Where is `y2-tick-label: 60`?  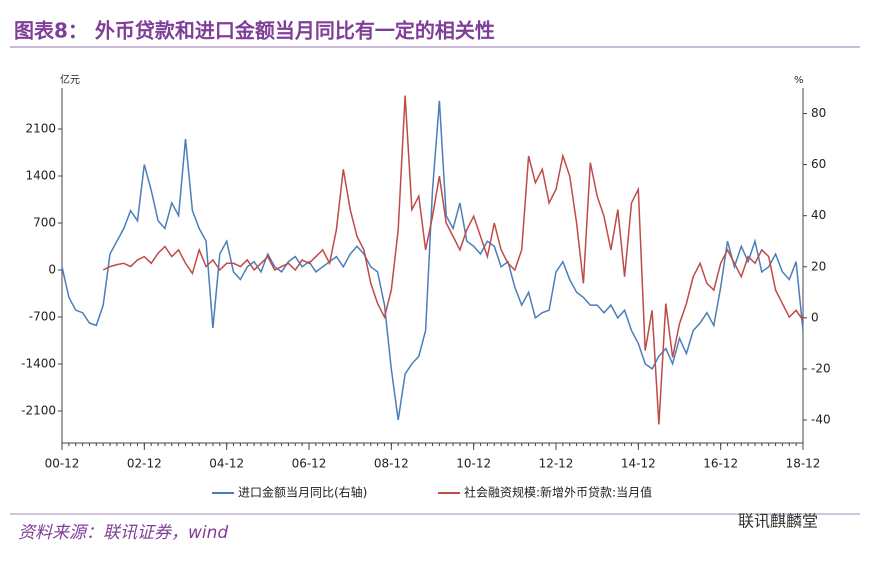 y2-tick-label: 60 is located at coordinates (818, 164).